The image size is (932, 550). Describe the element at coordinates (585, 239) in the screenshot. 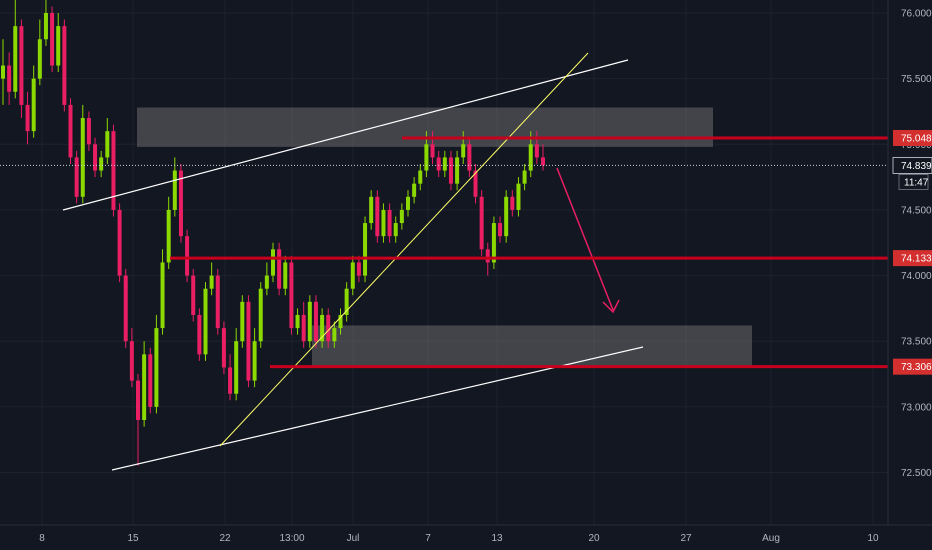

I see `forecast-arrow-line` at that location.